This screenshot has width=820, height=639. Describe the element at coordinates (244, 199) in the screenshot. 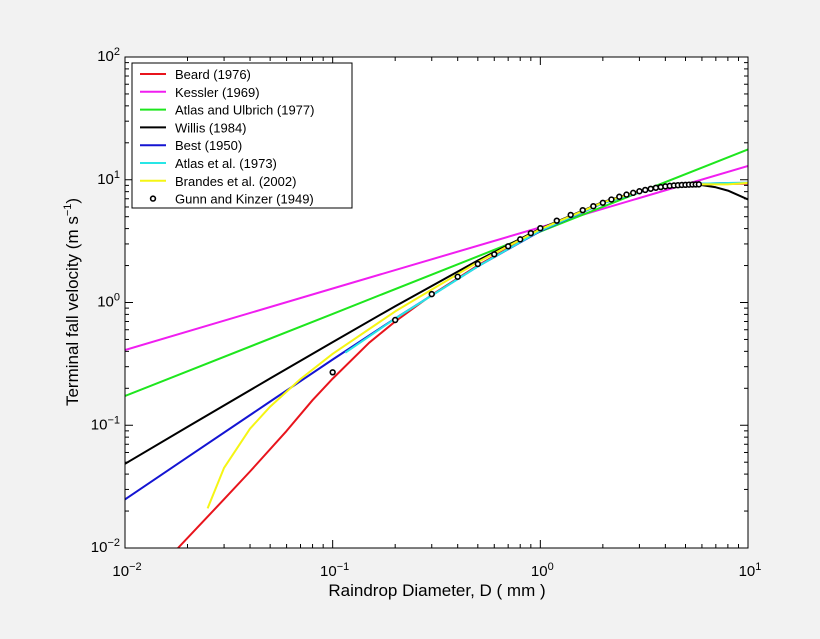

I see `legend-label: Gunn and Kinzer (1949)` at that location.